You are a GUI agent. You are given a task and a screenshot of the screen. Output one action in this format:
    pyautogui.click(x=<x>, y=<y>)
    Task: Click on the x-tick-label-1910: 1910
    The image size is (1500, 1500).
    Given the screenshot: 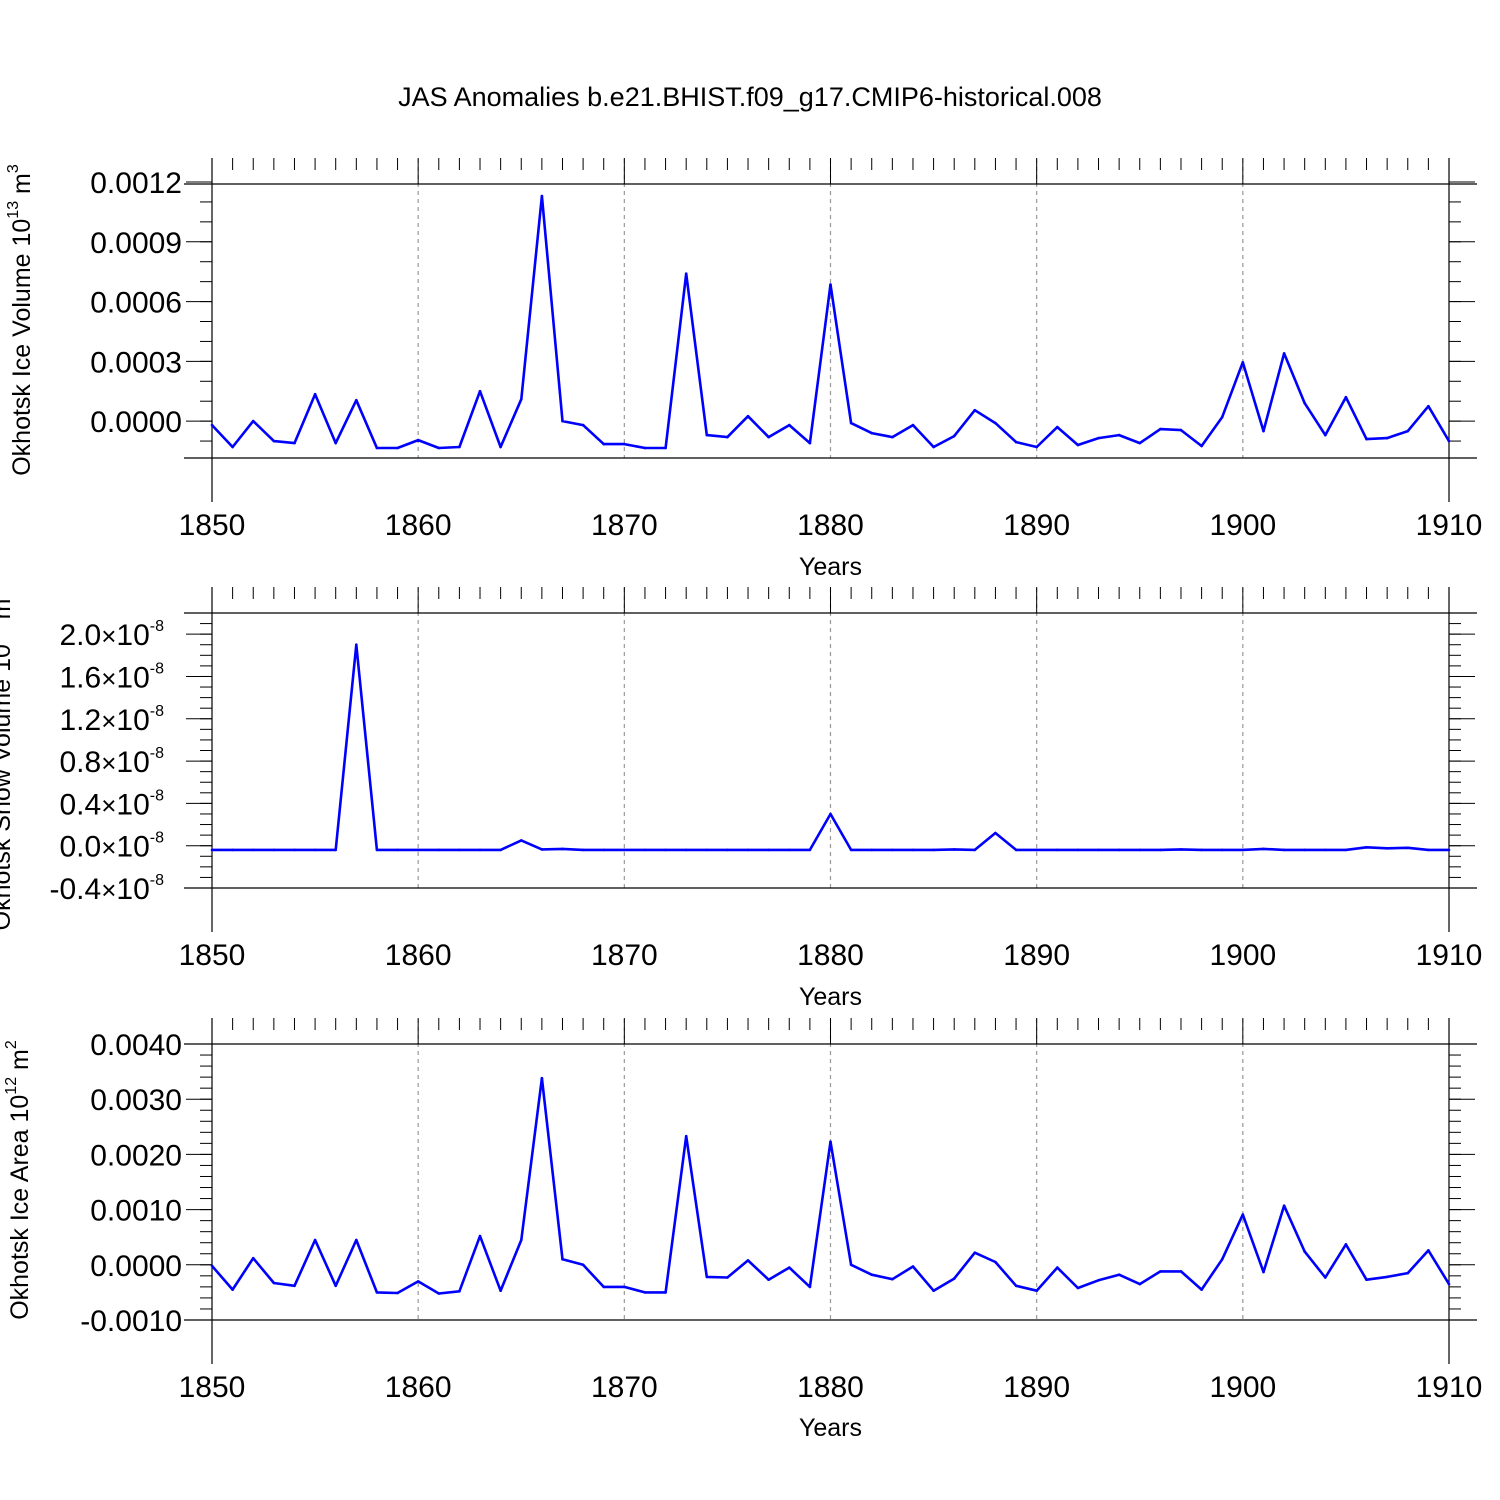 What is the action you would take?
    pyautogui.click(x=1449, y=955)
    